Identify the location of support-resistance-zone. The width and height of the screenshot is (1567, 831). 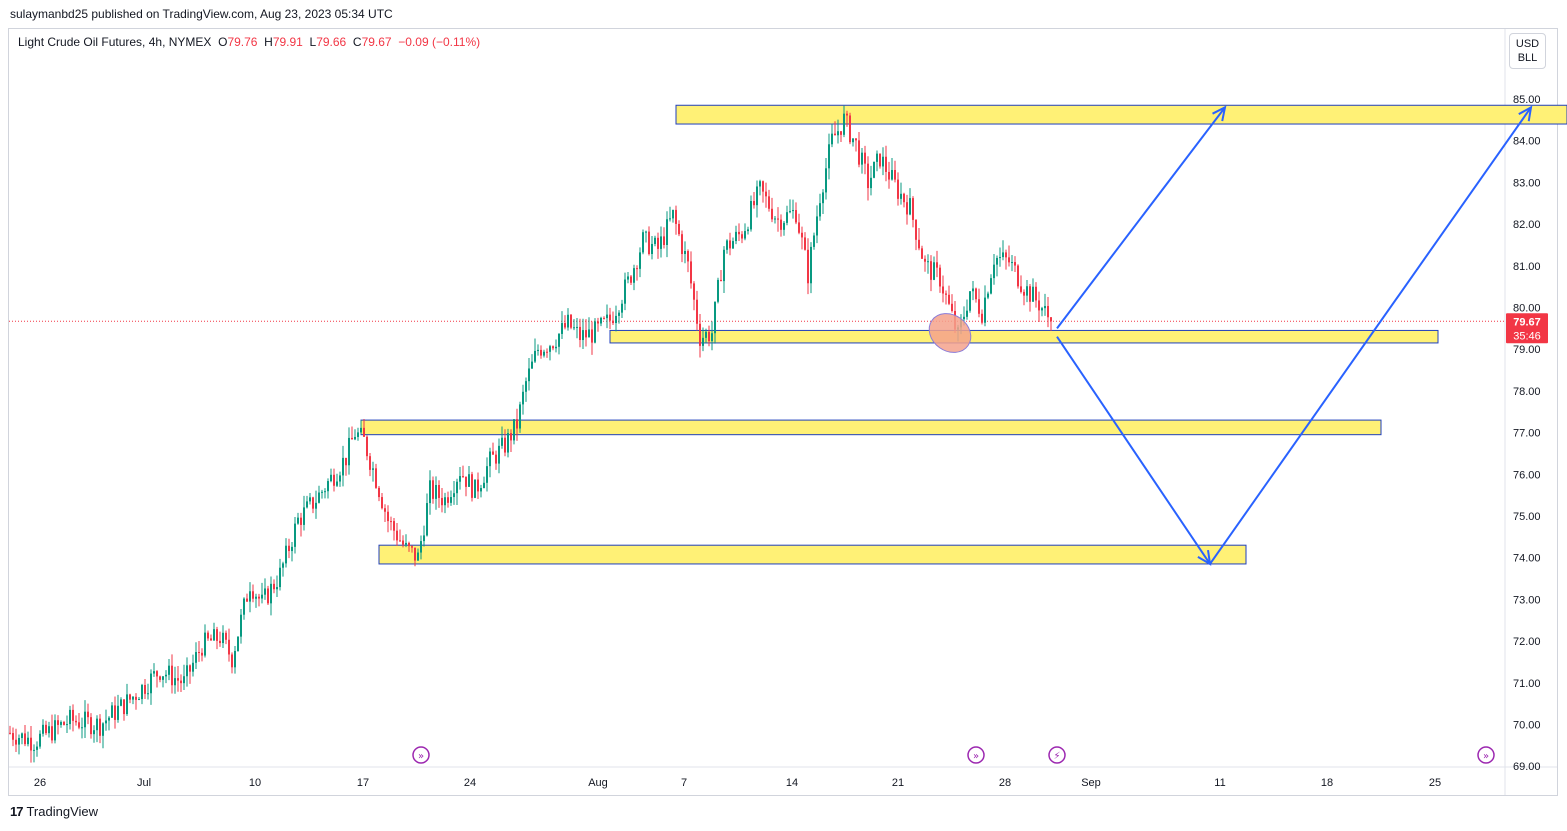
(1024, 336).